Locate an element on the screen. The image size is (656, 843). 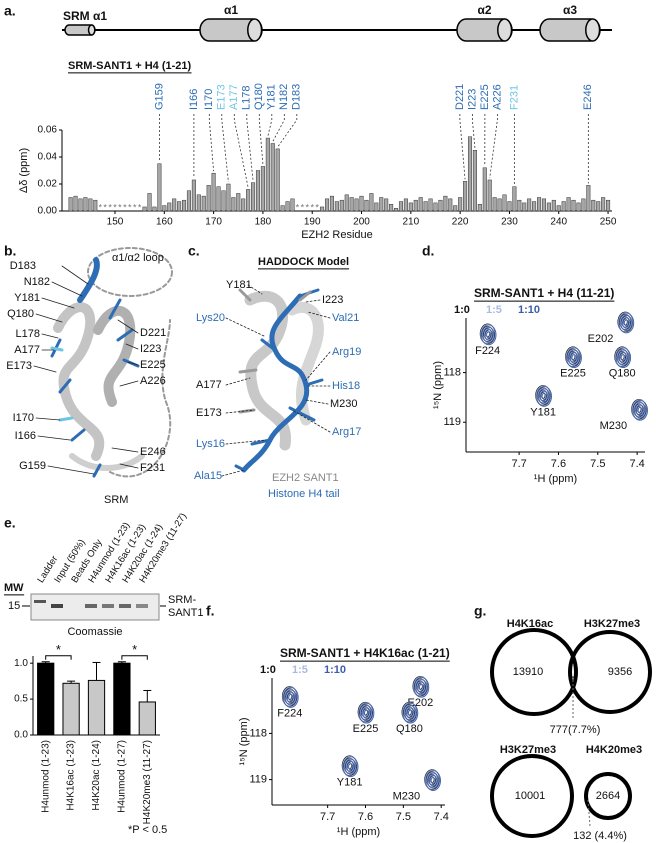
y-tick-label: 0.02 is located at coordinates (48, 184).